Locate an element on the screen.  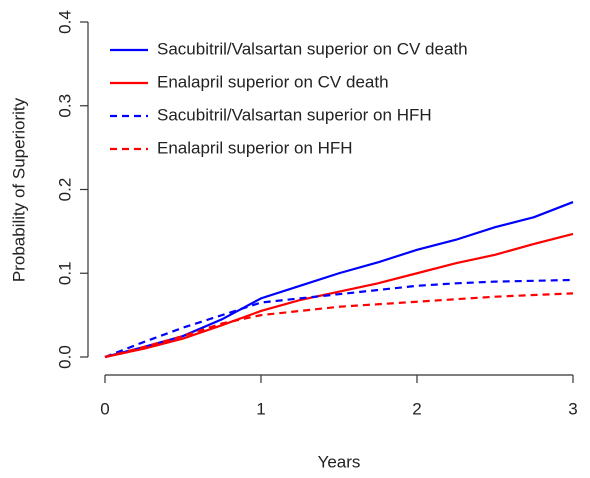
y-tick-label: 0.0 is located at coordinates (64, 357).